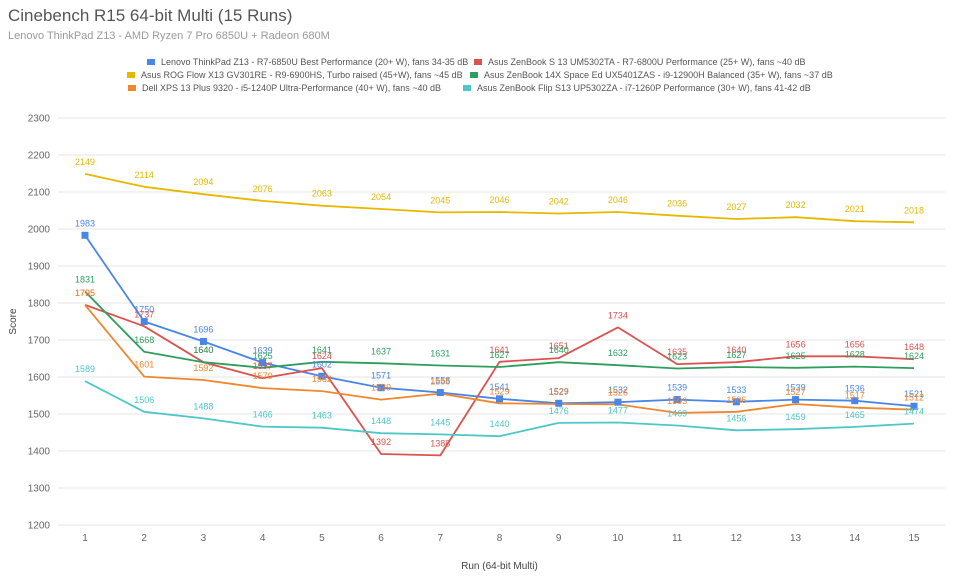 This screenshot has height=580, width=960. What do you see at coordinates (796, 205) in the screenshot?
I see `data-label: 2032` at bounding box center [796, 205].